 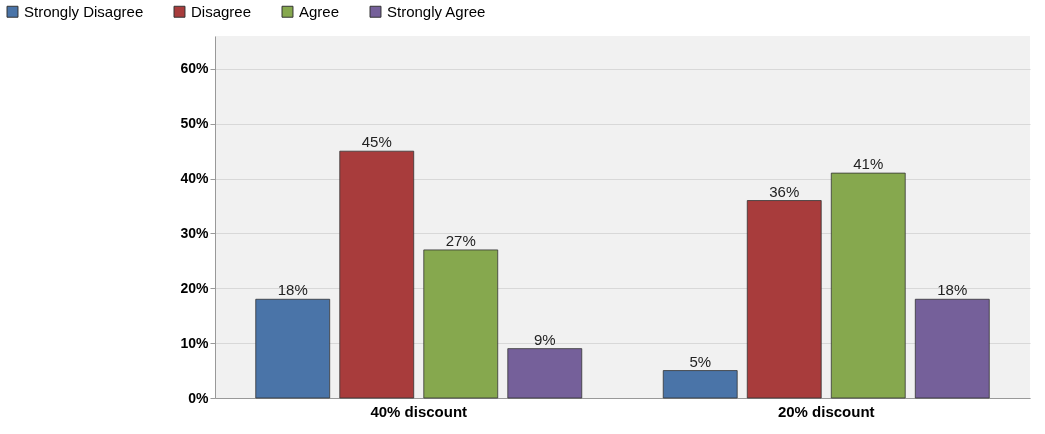 What do you see at coordinates (84, 11) in the screenshot?
I see `legend-label: Strongly Disagree` at bounding box center [84, 11].